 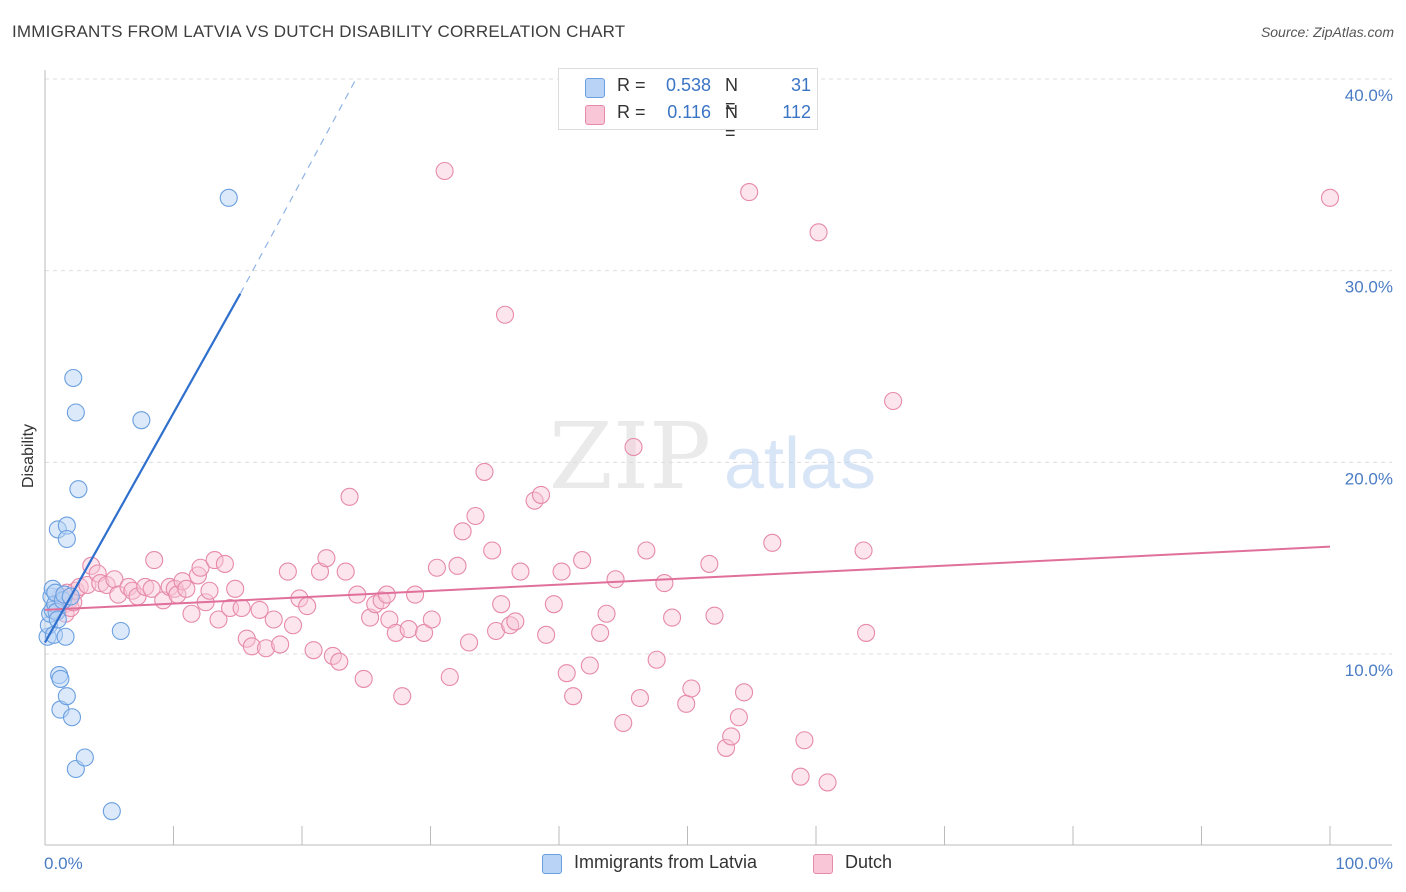 I want to click on x-tick-label: 0.0%, so click(x=63, y=863).